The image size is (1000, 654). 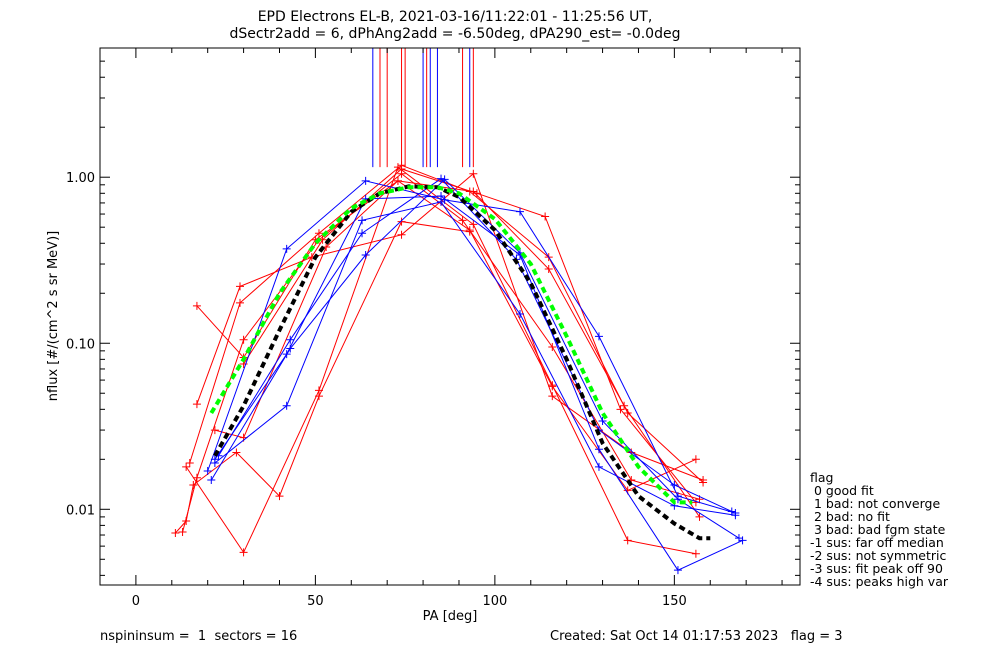 What do you see at coordinates (842, 490) in the screenshot?
I see `legend-entry: 0 good fit` at bounding box center [842, 490].